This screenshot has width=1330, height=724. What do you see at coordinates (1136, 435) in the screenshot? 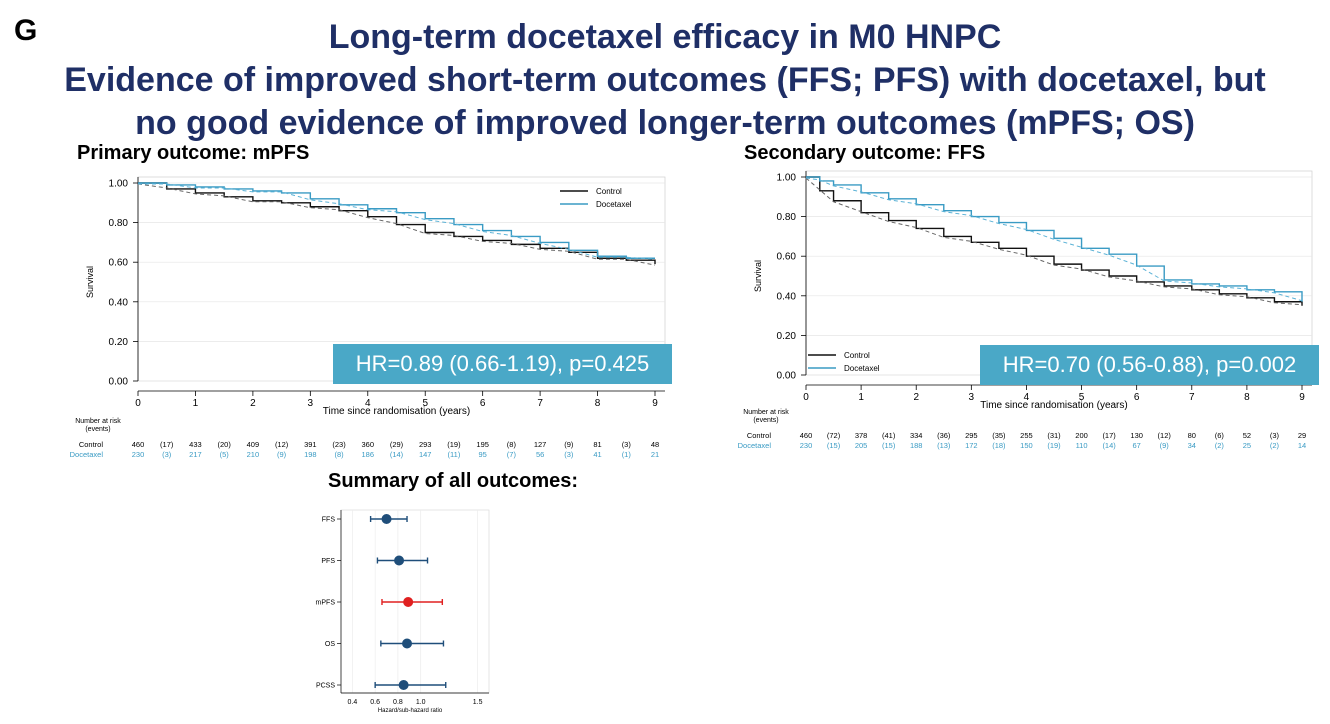
I see `km2-risk-cell-0-12: 130` at bounding box center [1136, 435].